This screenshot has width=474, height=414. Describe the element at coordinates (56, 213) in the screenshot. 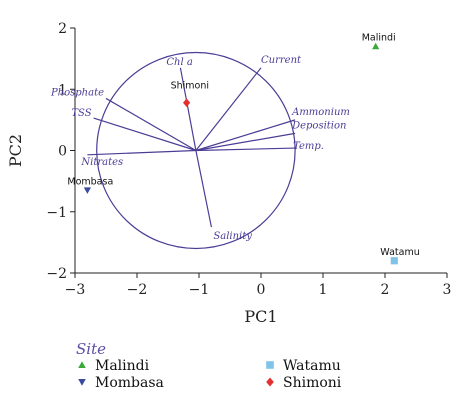

I see `y-tick-label: −1` at that location.